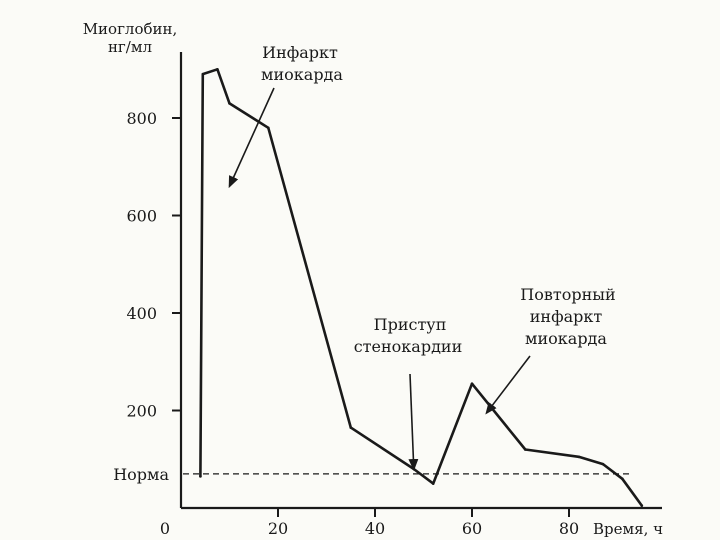 The image size is (720, 540). Describe the element at coordinates (408, 346) in the screenshot. I see `annotation-angina-line-2: стенокардии` at that location.